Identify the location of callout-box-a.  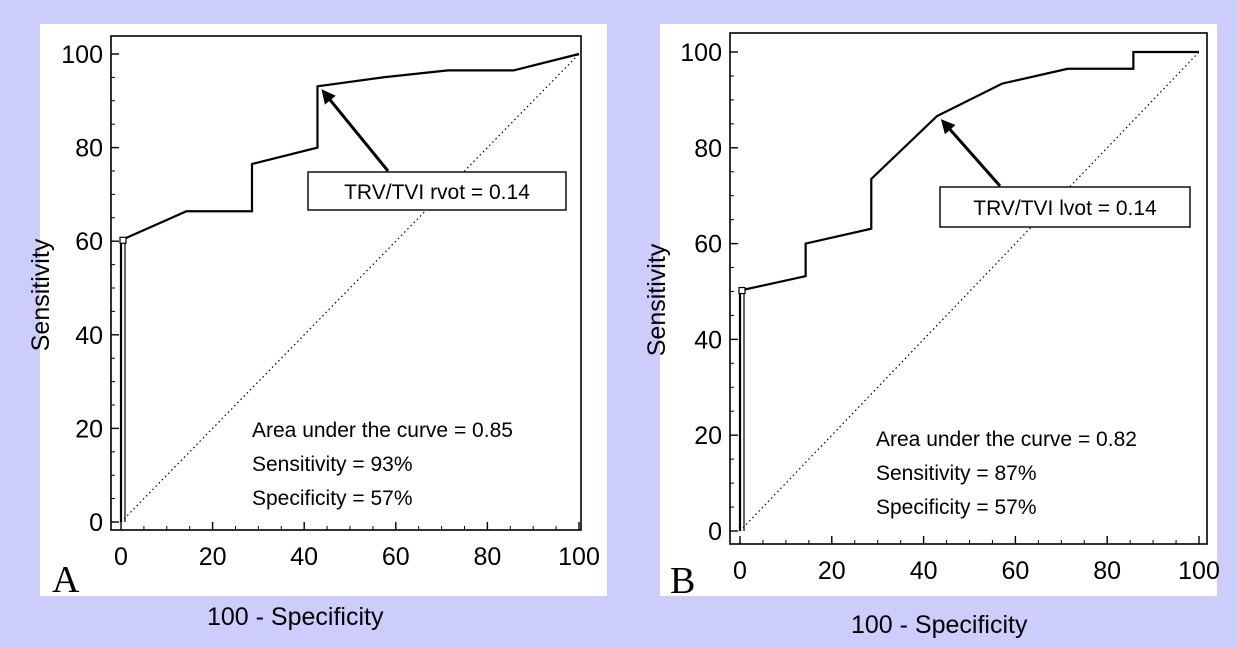
(437, 191).